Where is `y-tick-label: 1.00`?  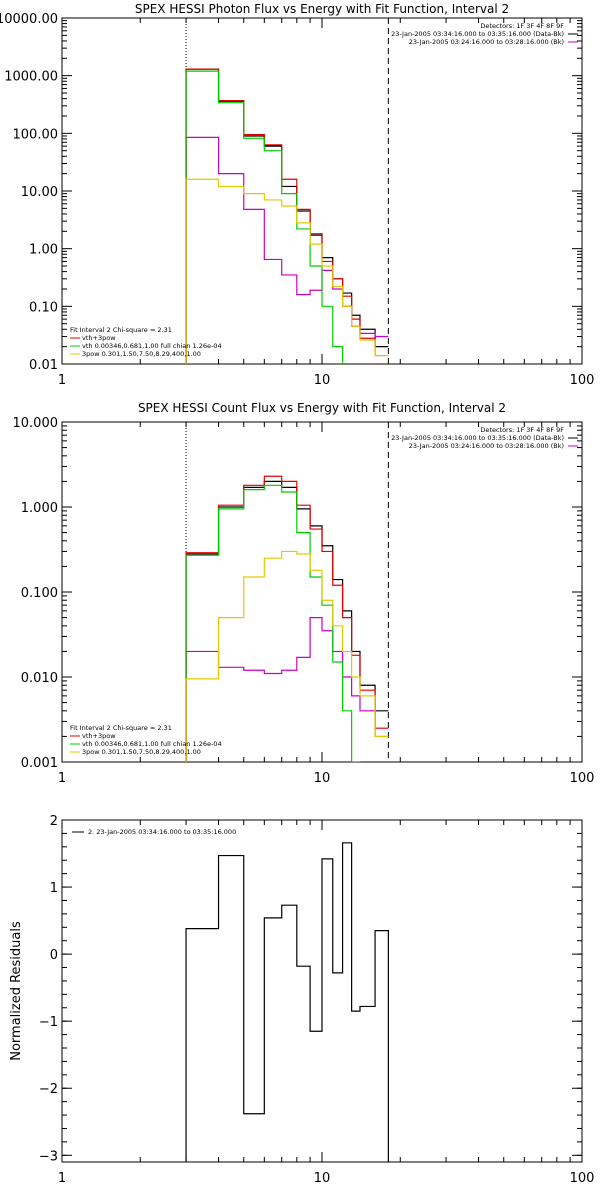 y-tick-label: 1.00 is located at coordinates (43, 250).